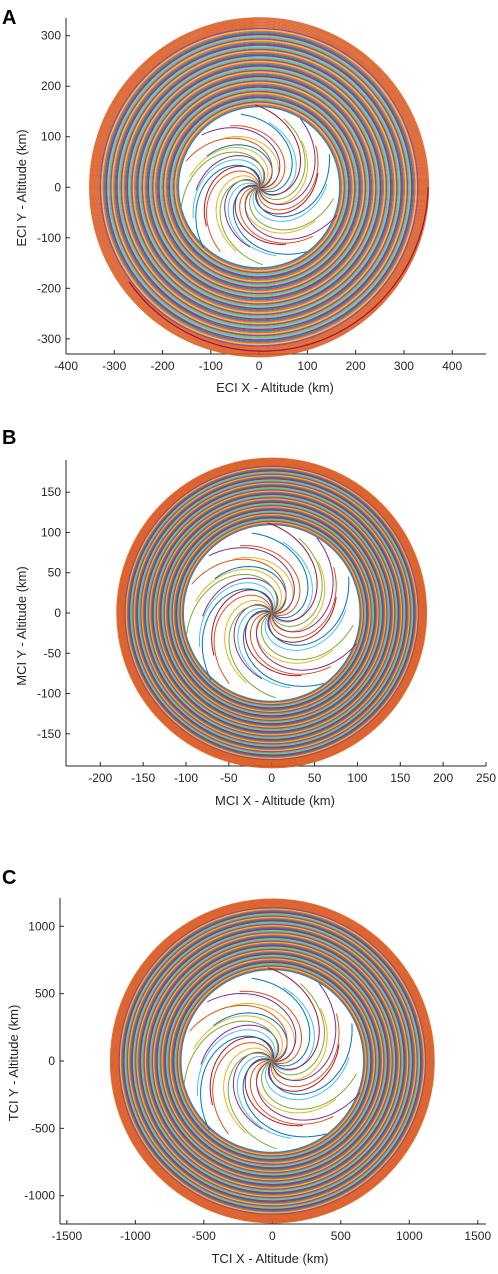  Describe the element at coordinates (477, 1236) in the screenshot. I see `x-tick-label-c: 1500` at that location.